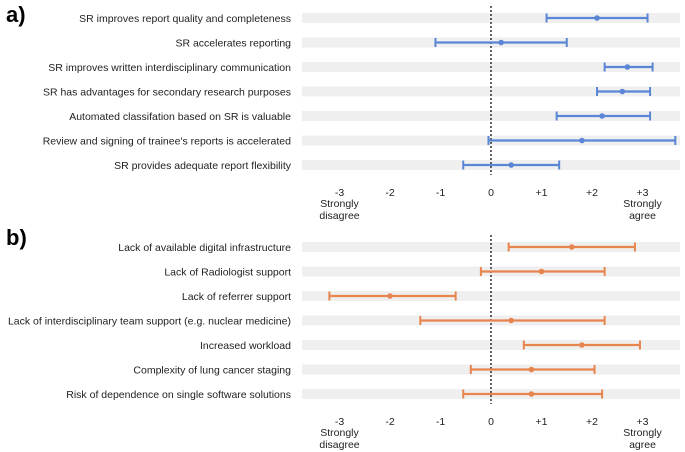  What do you see at coordinates (245, 346) in the screenshot?
I see `item-label: Increased workload` at bounding box center [245, 346].